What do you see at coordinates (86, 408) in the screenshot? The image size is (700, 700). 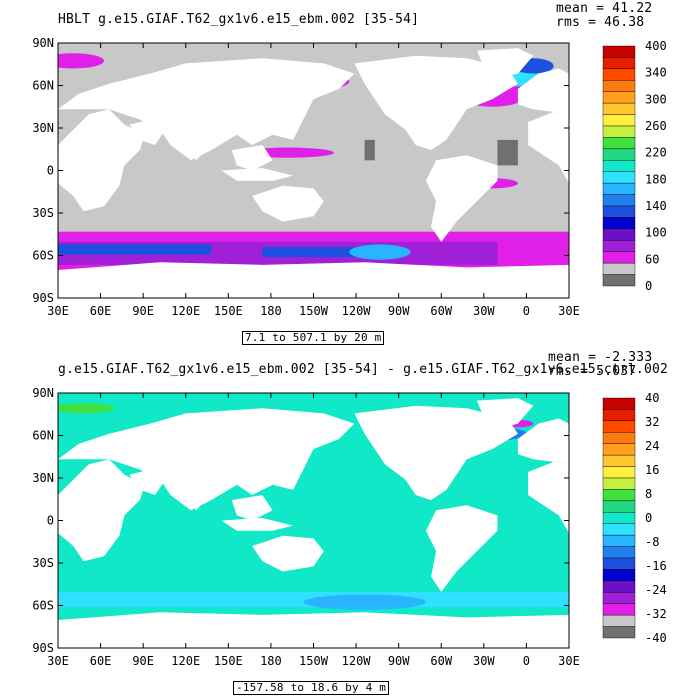 I see `arctic-green` at bounding box center [86, 408].